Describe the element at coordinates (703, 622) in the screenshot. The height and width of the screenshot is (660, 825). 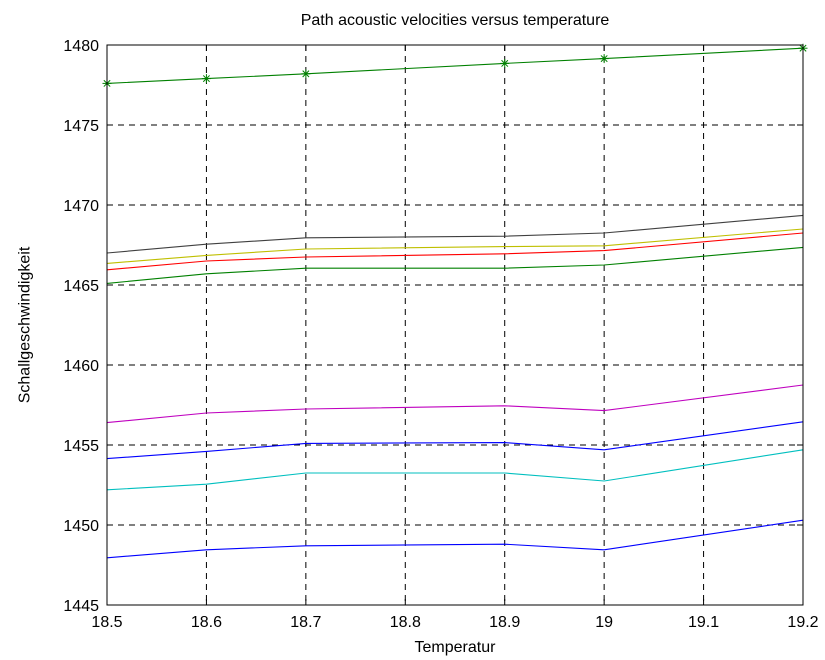
I see `x-tick-label: 19.1` at that location.